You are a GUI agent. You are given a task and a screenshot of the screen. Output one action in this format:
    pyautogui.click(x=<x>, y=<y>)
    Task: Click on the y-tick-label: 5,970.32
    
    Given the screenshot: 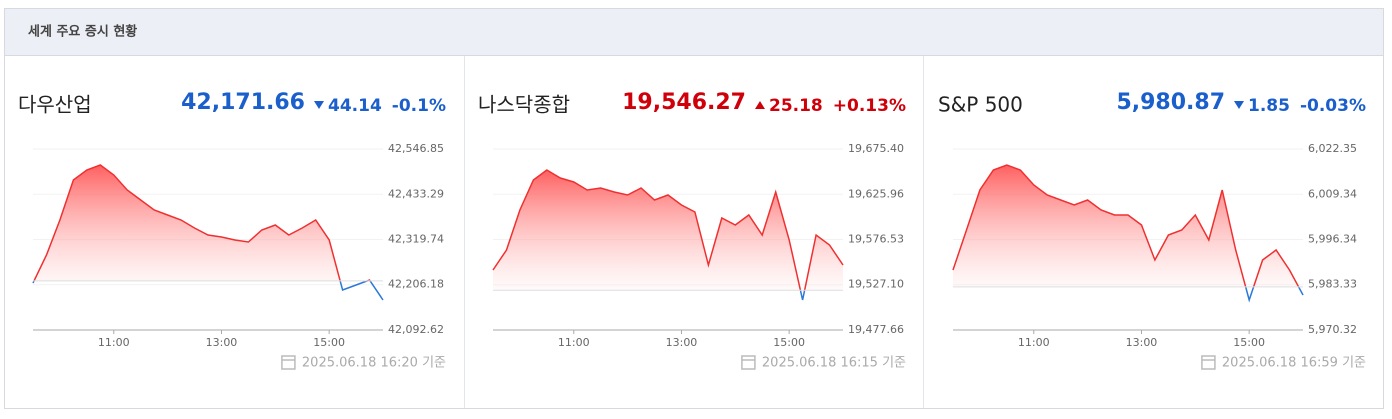 What is the action you would take?
    pyautogui.click(x=1332, y=329)
    